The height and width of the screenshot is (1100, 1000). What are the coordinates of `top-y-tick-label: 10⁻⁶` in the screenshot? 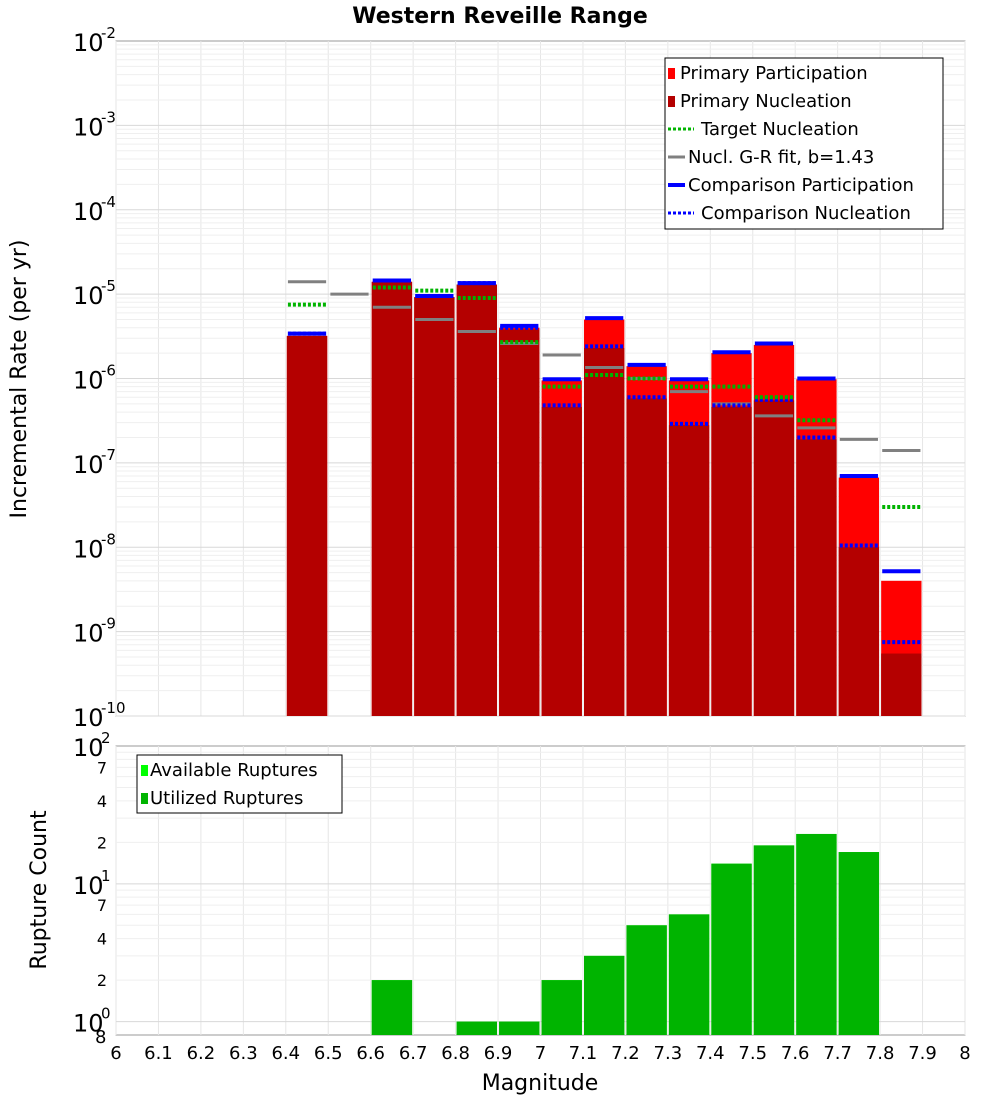 It's located at (94, 378).